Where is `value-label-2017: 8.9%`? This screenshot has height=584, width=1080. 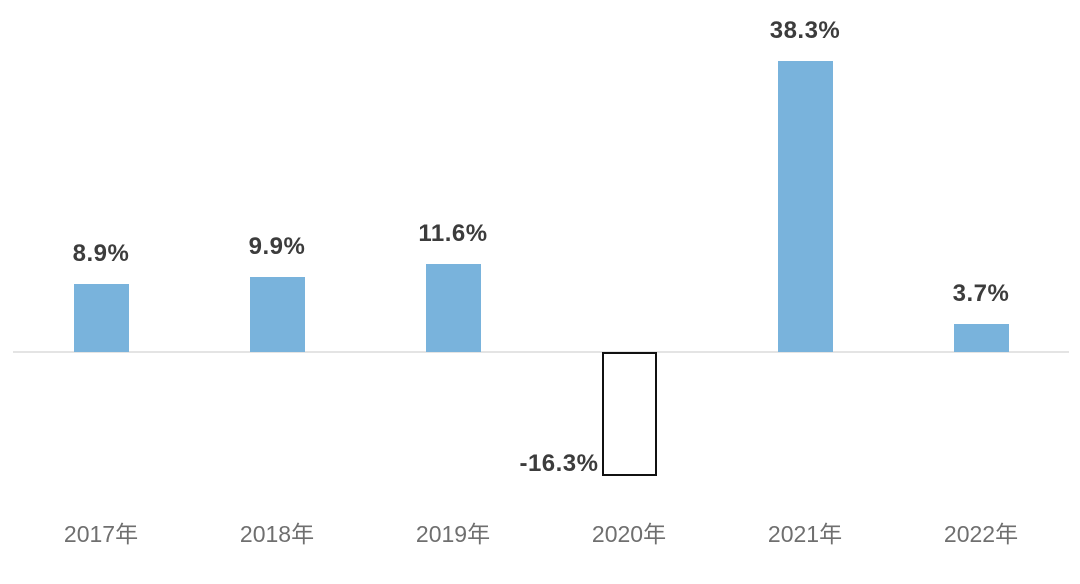
value-label-2017: 8.9% is located at coordinates (101, 253).